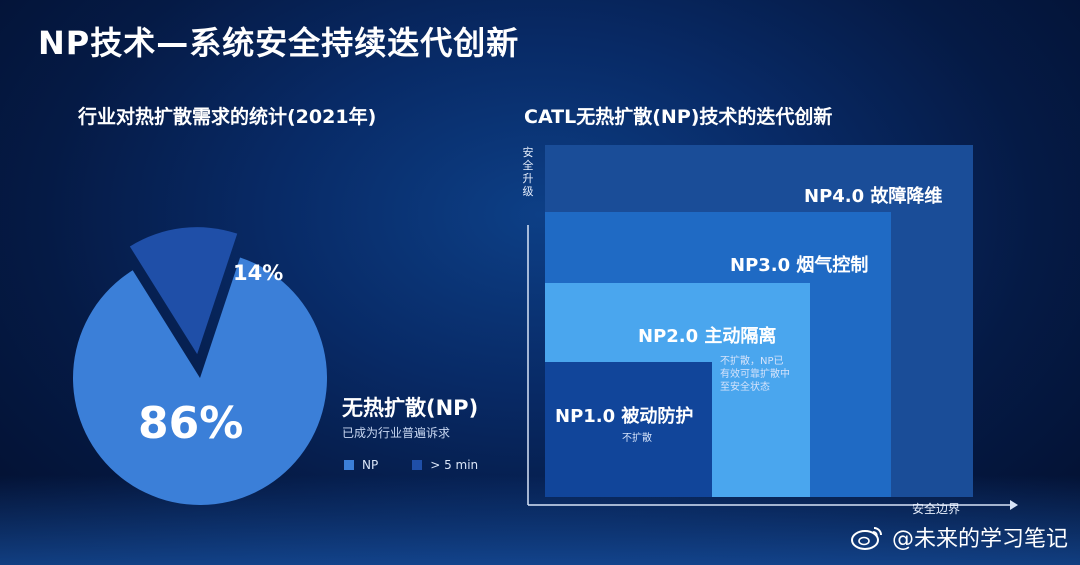 This screenshot has width=1080, height=565. I want to click on np-annotation-title: 无热扩散(NP), so click(410, 408).